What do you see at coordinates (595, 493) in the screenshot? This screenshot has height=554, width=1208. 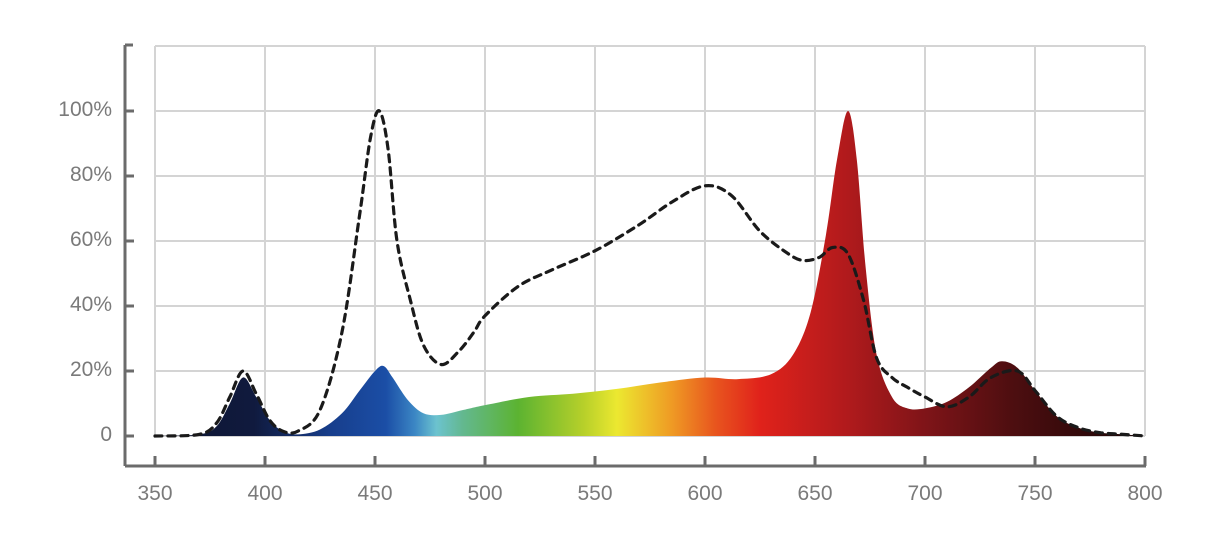 I see `x-tick-label: 550` at bounding box center [595, 493].